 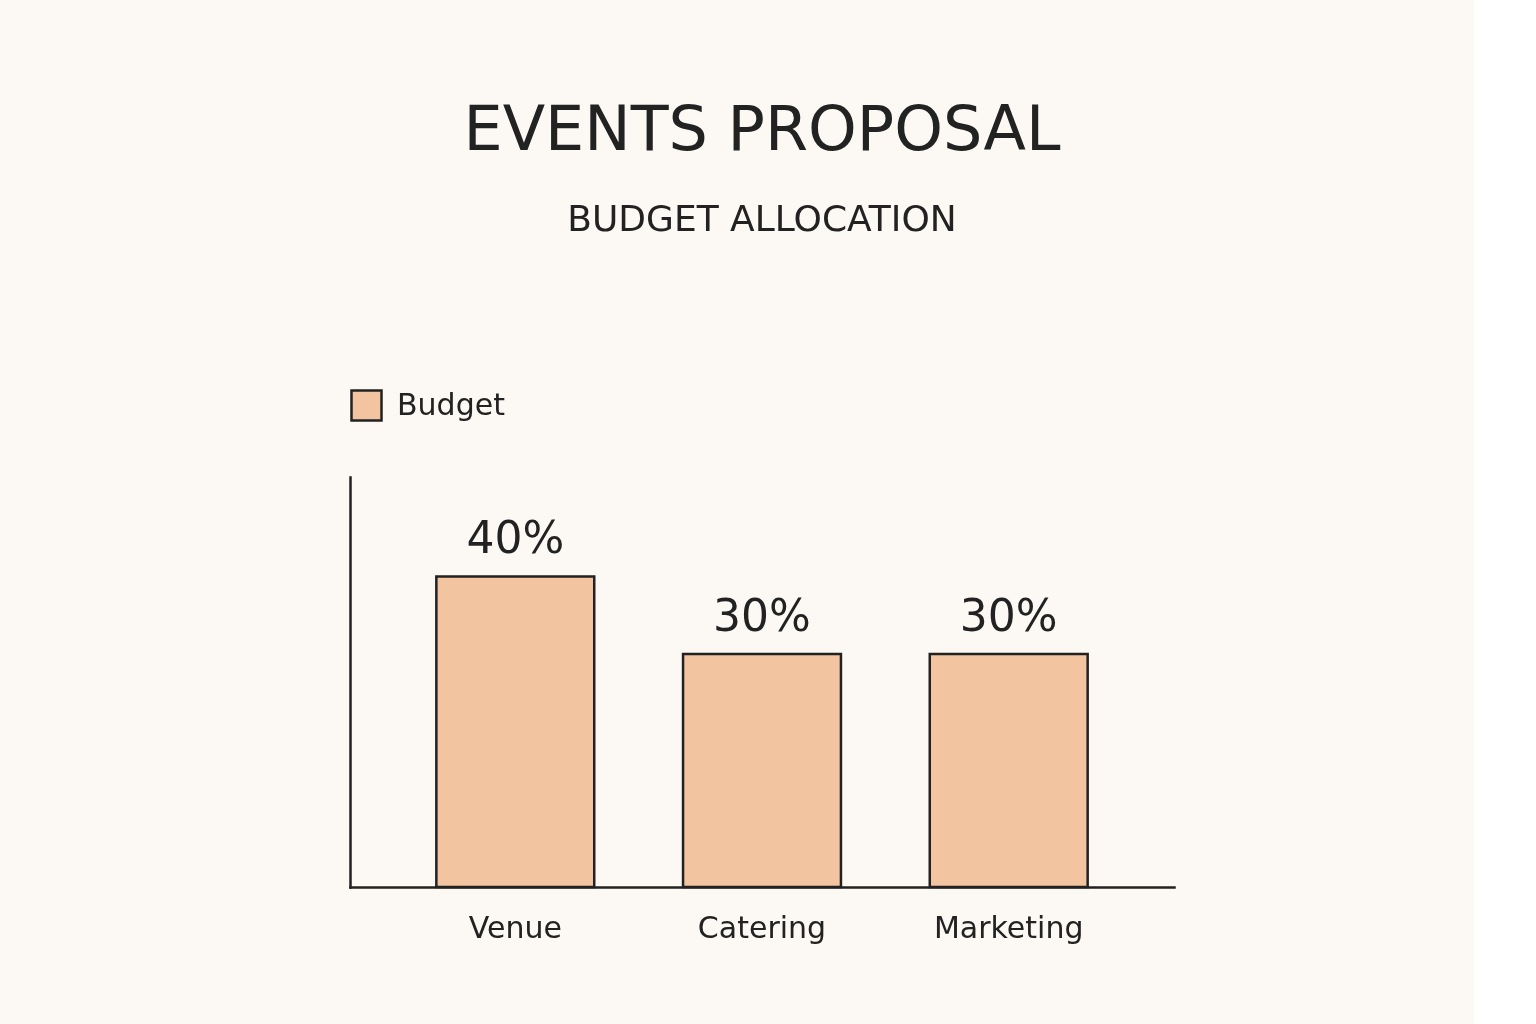 I want to click on chart-subtitle: BUDGET ALLOCATION, so click(x=762, y=218).